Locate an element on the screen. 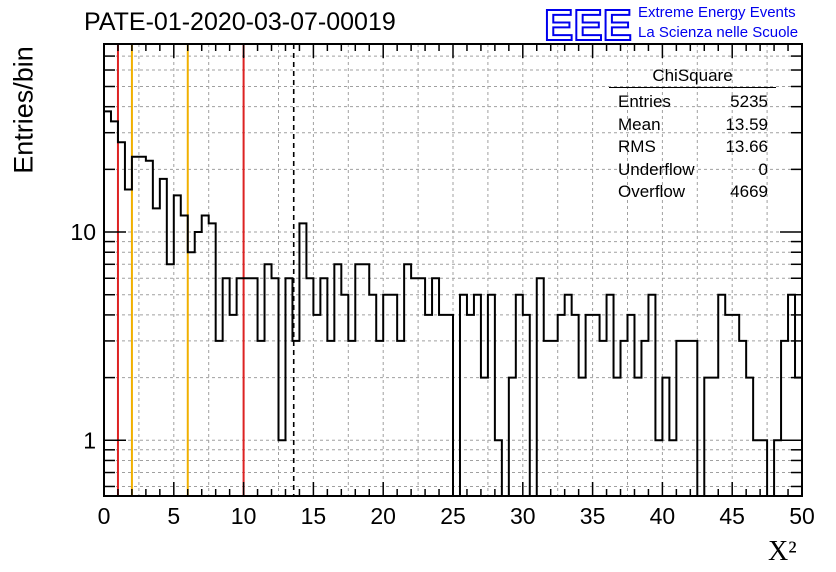  stats-value: 5235 is located at coordinates (749, 101).